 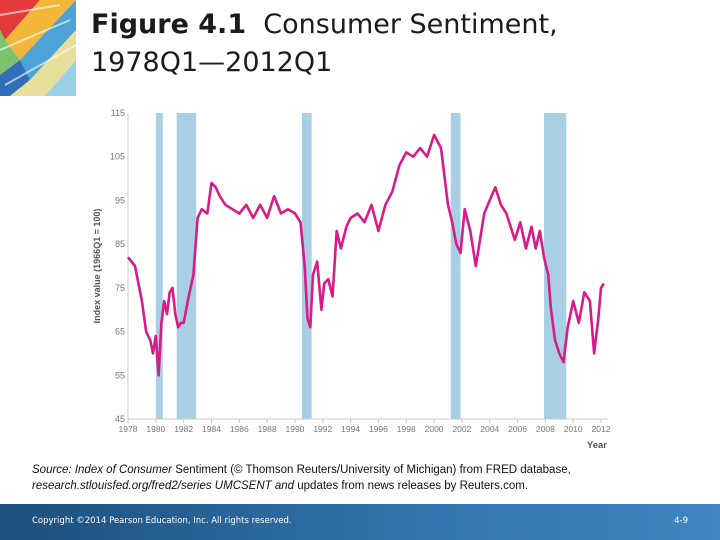 What do you see at coordinates (118, 113) in the screenshot?
I see `y-tick-label: 115` at bounding box center [118, 113].